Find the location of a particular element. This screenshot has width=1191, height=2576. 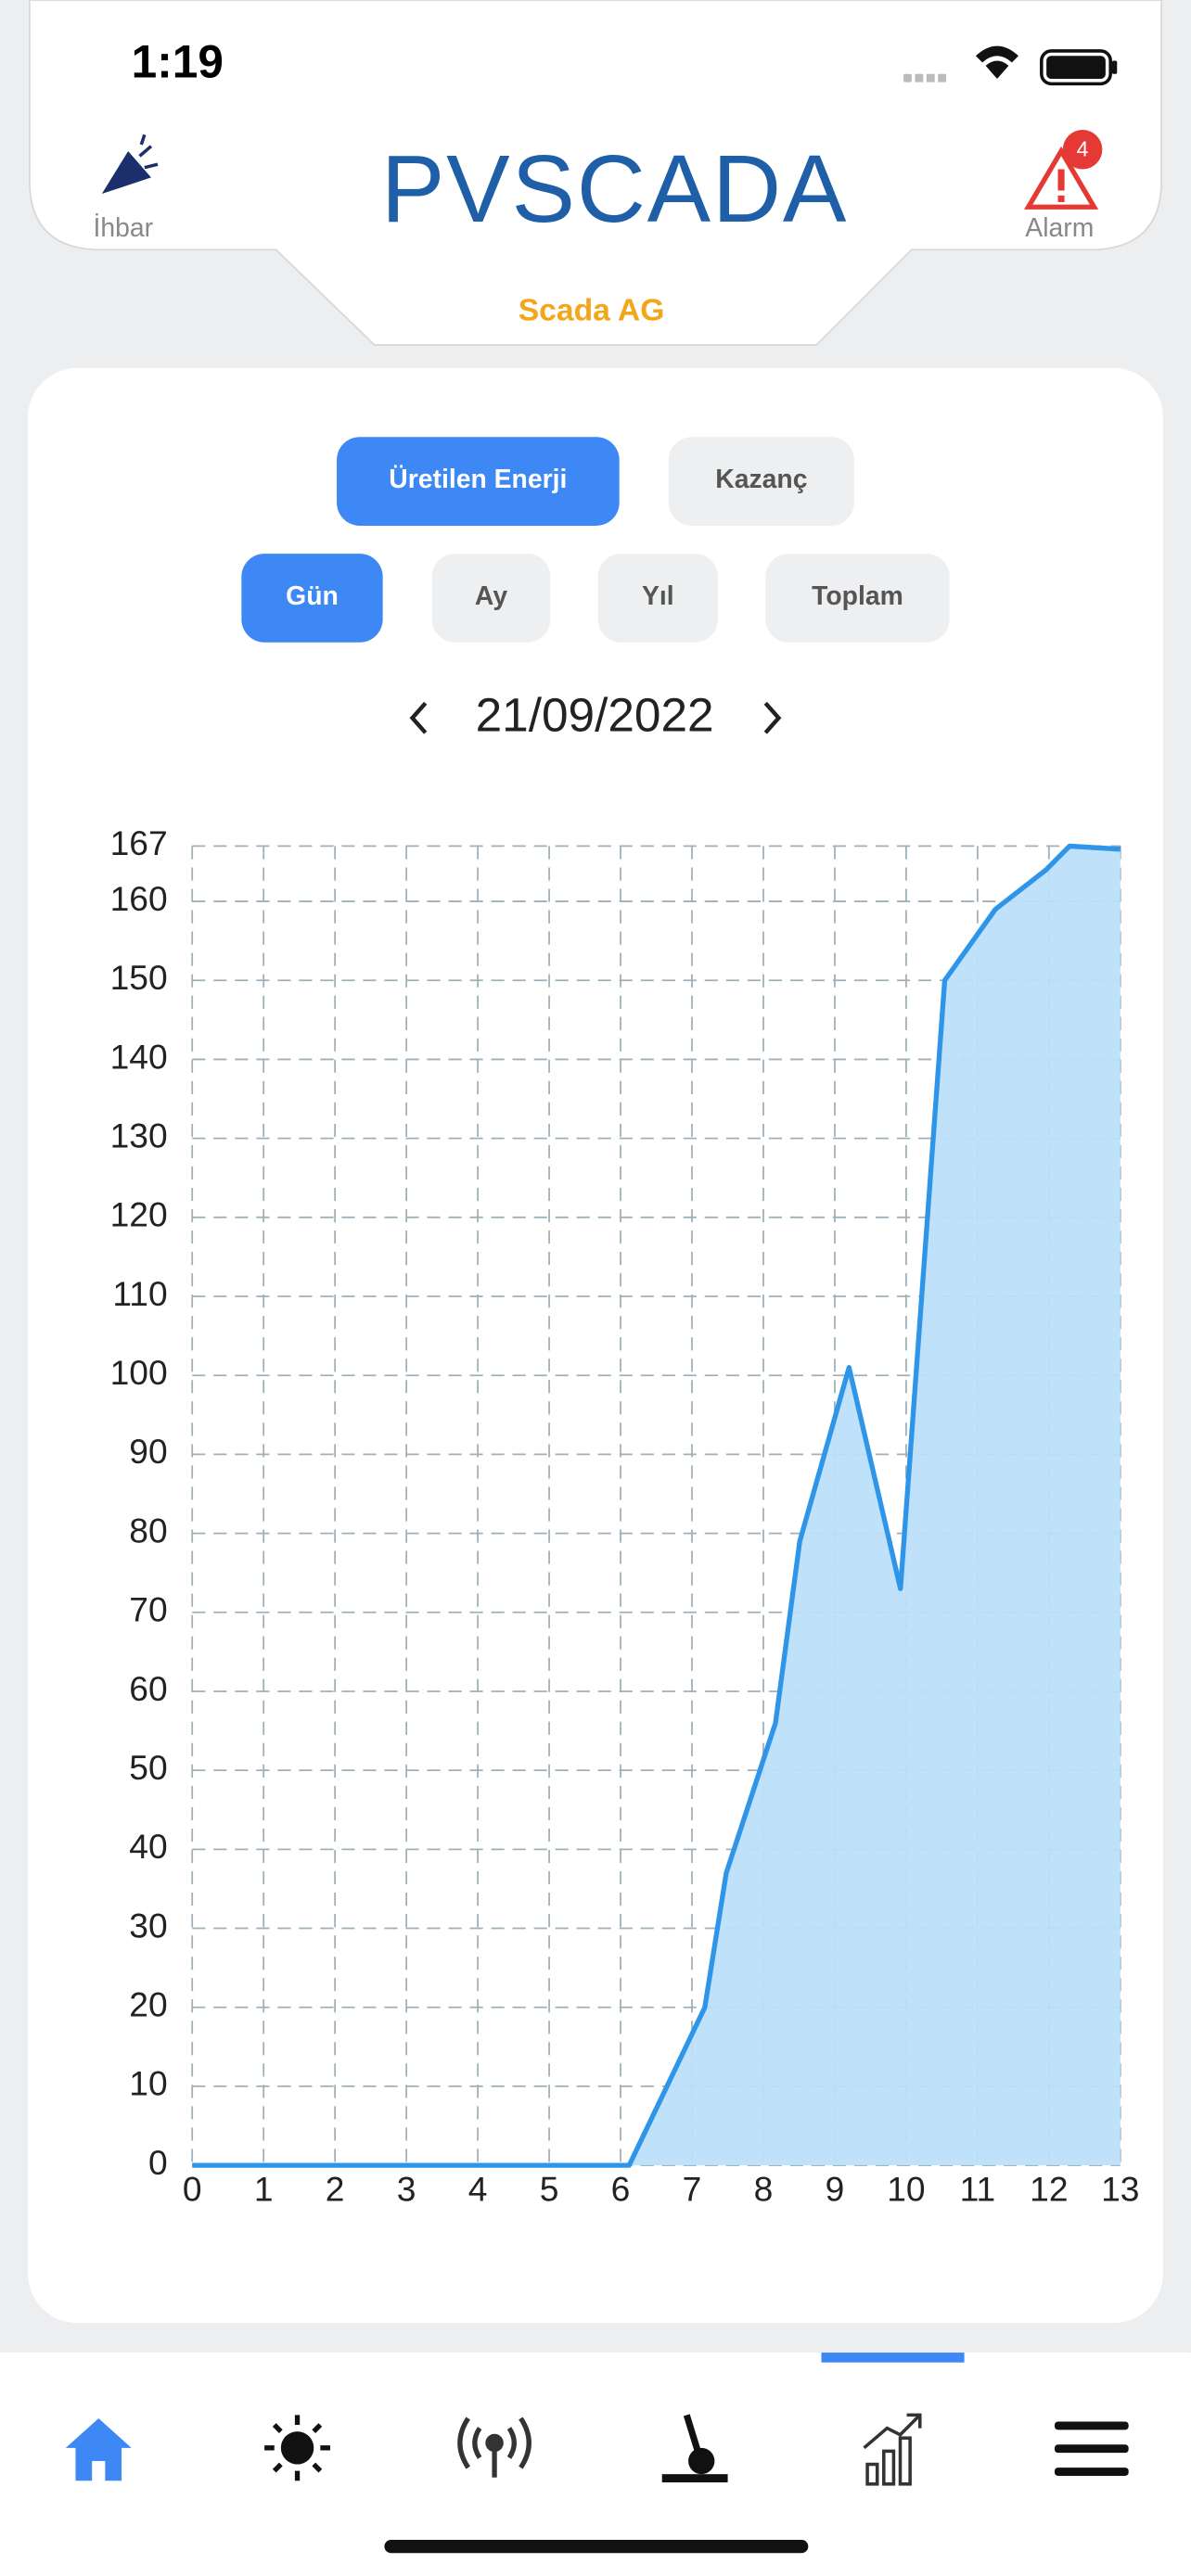

period-total: Toplam is located at coordinates (857, 598).